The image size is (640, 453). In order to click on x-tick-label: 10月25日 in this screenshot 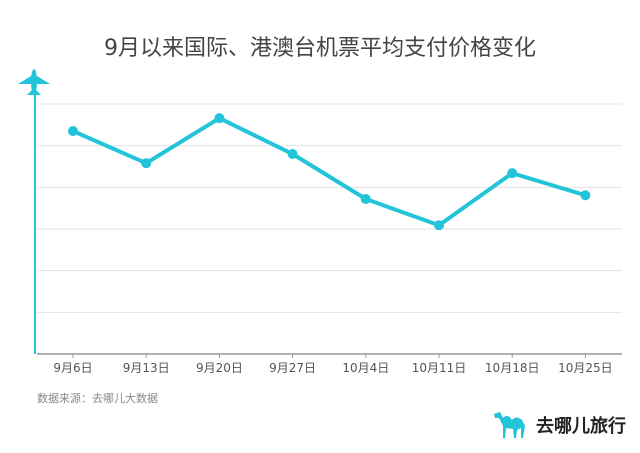, I will do `click(585, 368)`.